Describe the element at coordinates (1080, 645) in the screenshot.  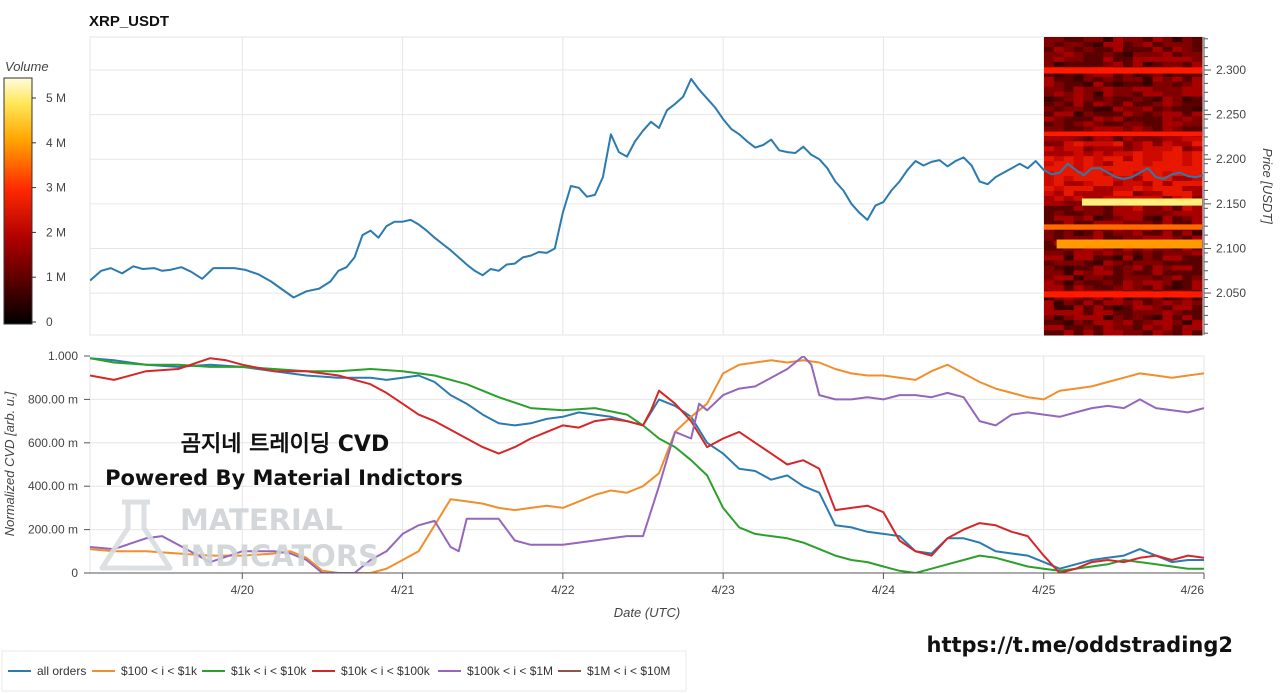
I see `telegram-link: https://t.me/oddstrading2` at that location.